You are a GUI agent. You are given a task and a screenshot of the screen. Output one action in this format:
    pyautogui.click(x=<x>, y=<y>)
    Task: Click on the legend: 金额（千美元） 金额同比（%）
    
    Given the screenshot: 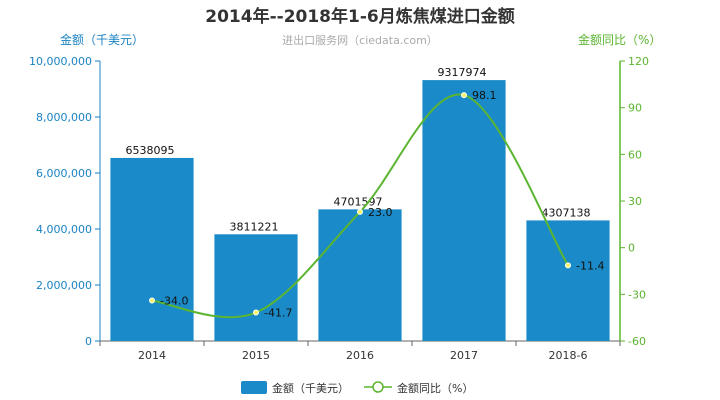 What is the action you would take?
    pyautogui.click(x=357, y=388)
    